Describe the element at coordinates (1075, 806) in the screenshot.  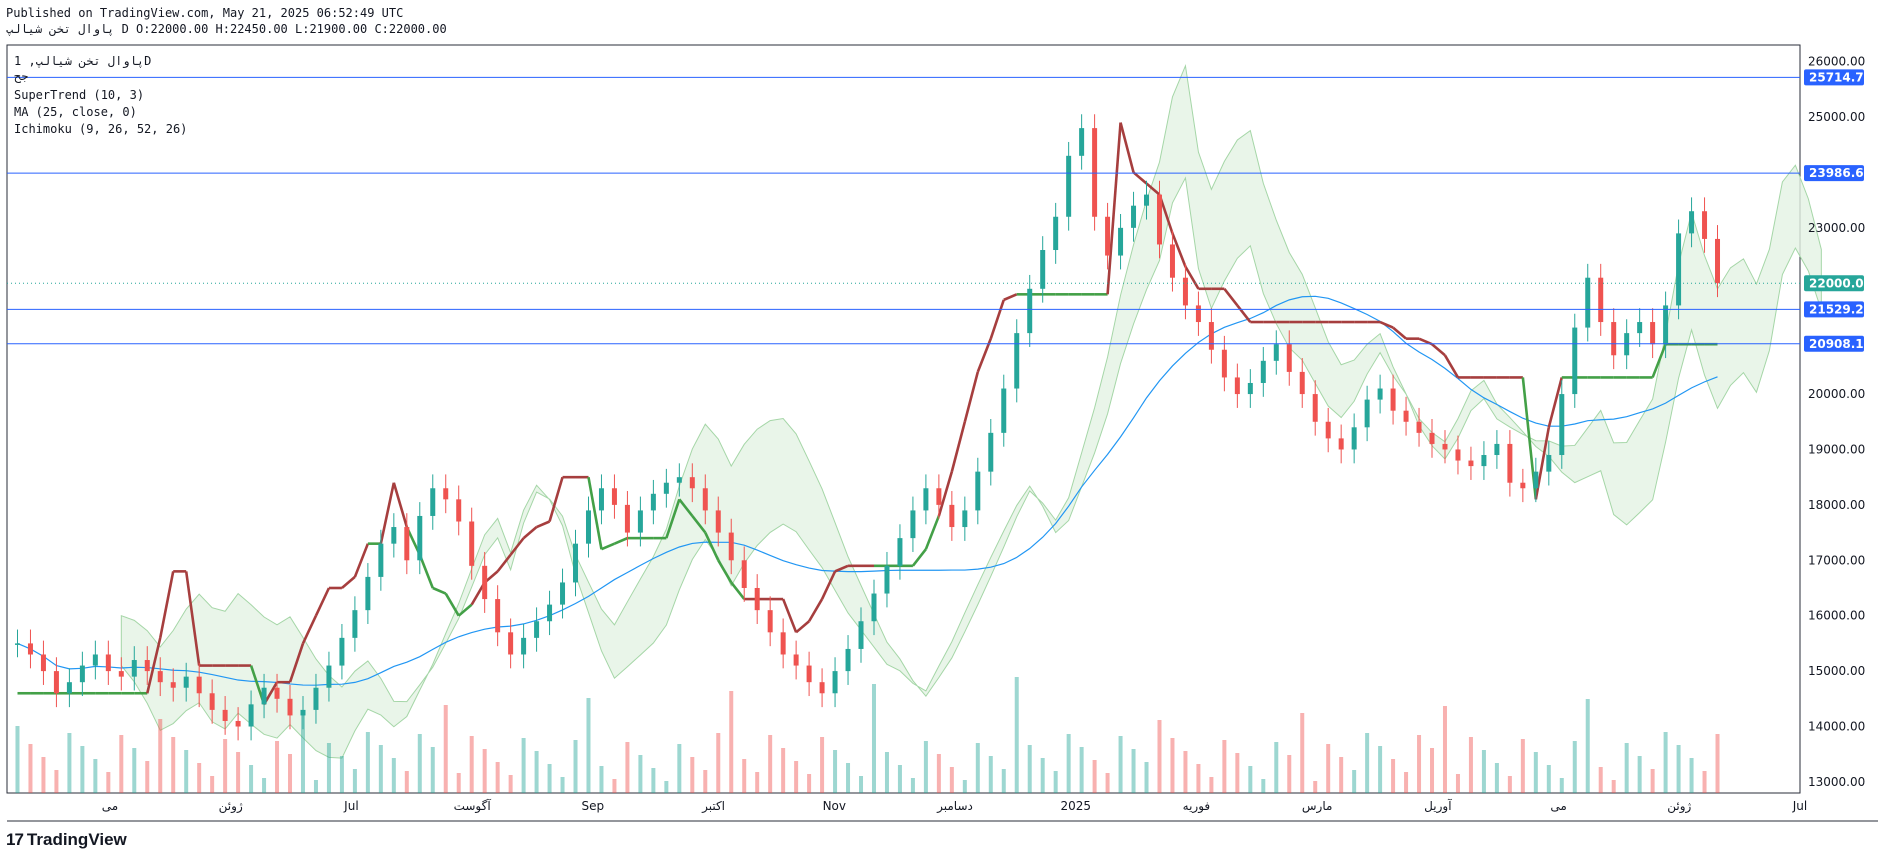
I see `x-tick-label: 2025` at that location.